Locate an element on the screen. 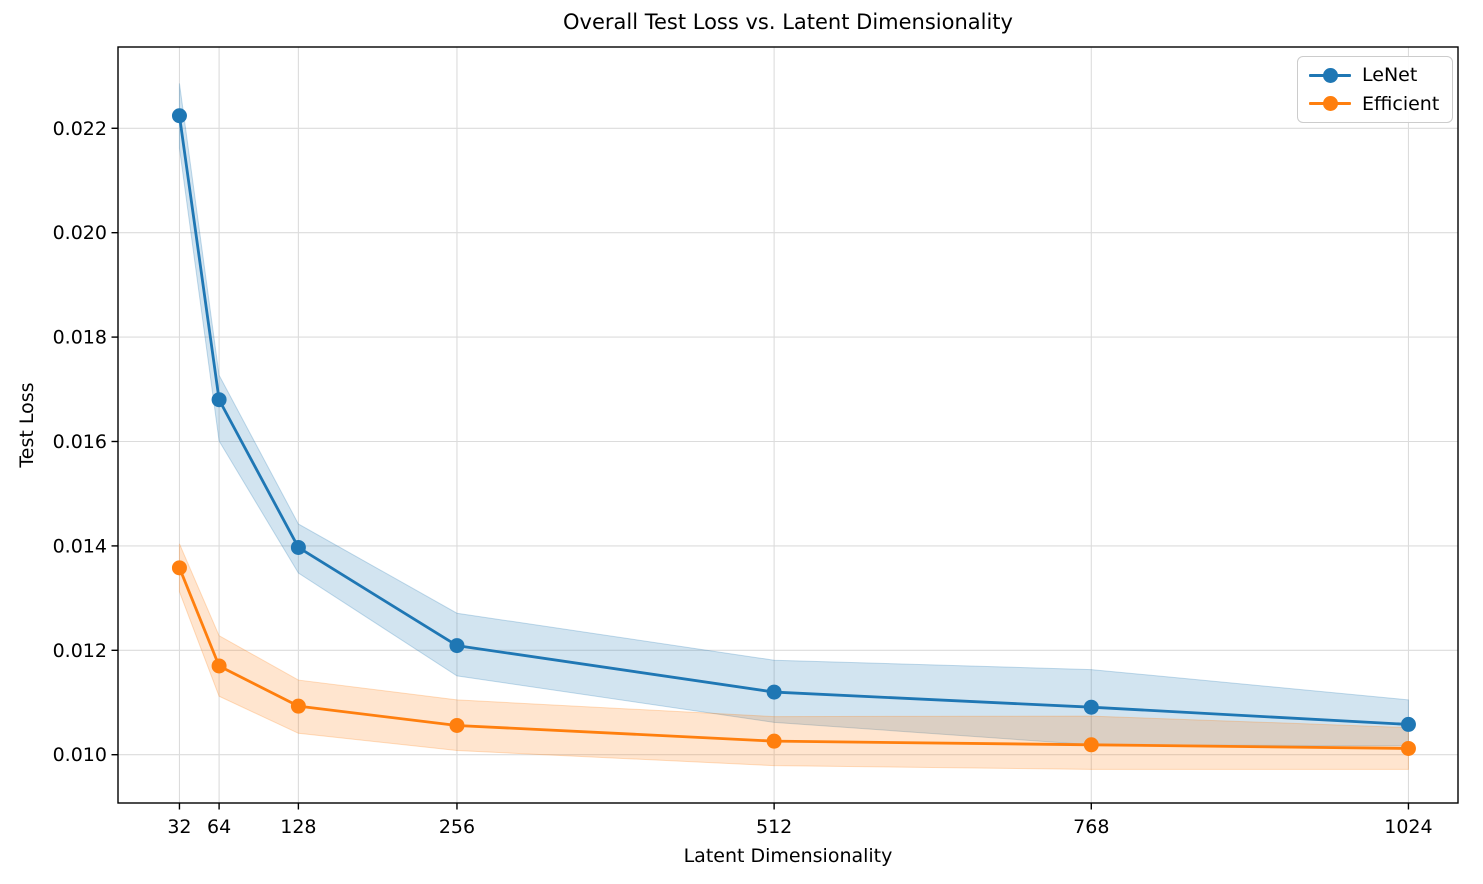  x-tick-label: 32 is located at coordinates (179, 827).